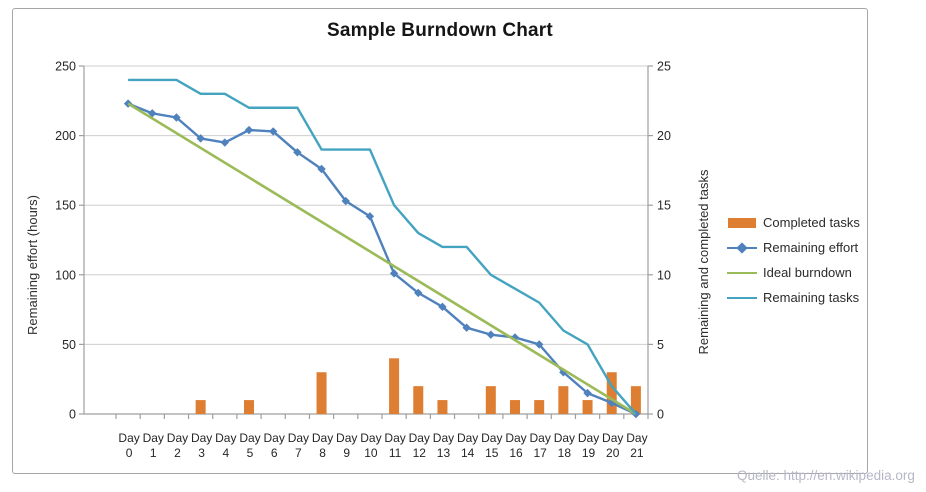  Describe the element at coordinates (65, 67) in the screenshot. I see `y-left-tick-label: 250` at that location.